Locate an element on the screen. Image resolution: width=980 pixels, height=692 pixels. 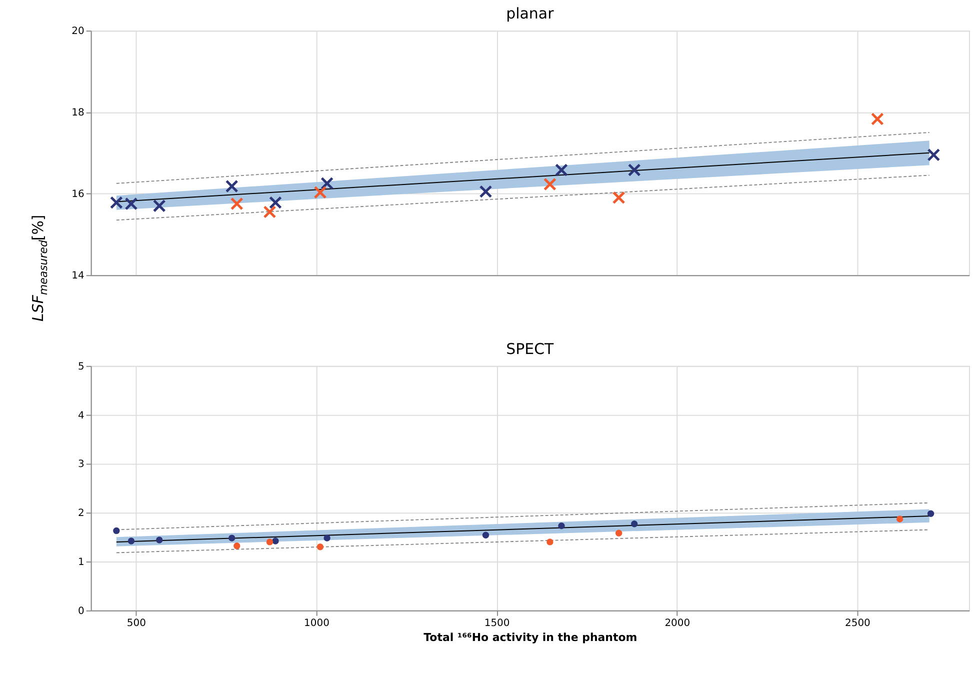
y-tick-label: 2 is located at coordinates (81, 514).